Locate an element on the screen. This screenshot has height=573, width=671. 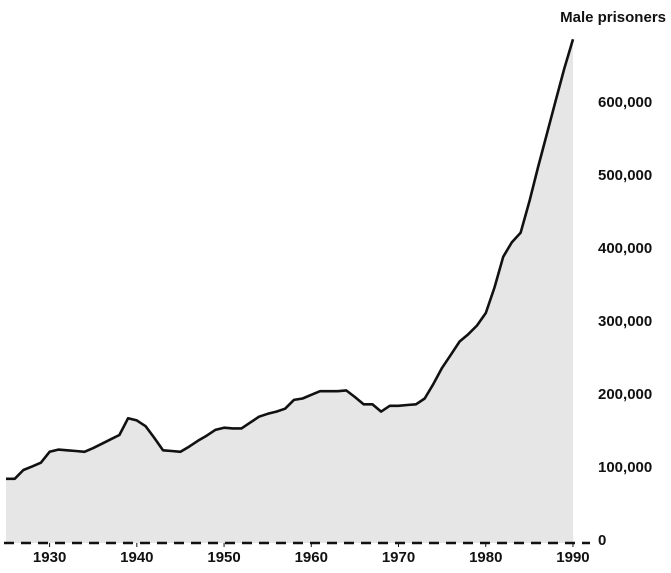
y-tick-label: 100,000 is located at coordinates (625, 467).